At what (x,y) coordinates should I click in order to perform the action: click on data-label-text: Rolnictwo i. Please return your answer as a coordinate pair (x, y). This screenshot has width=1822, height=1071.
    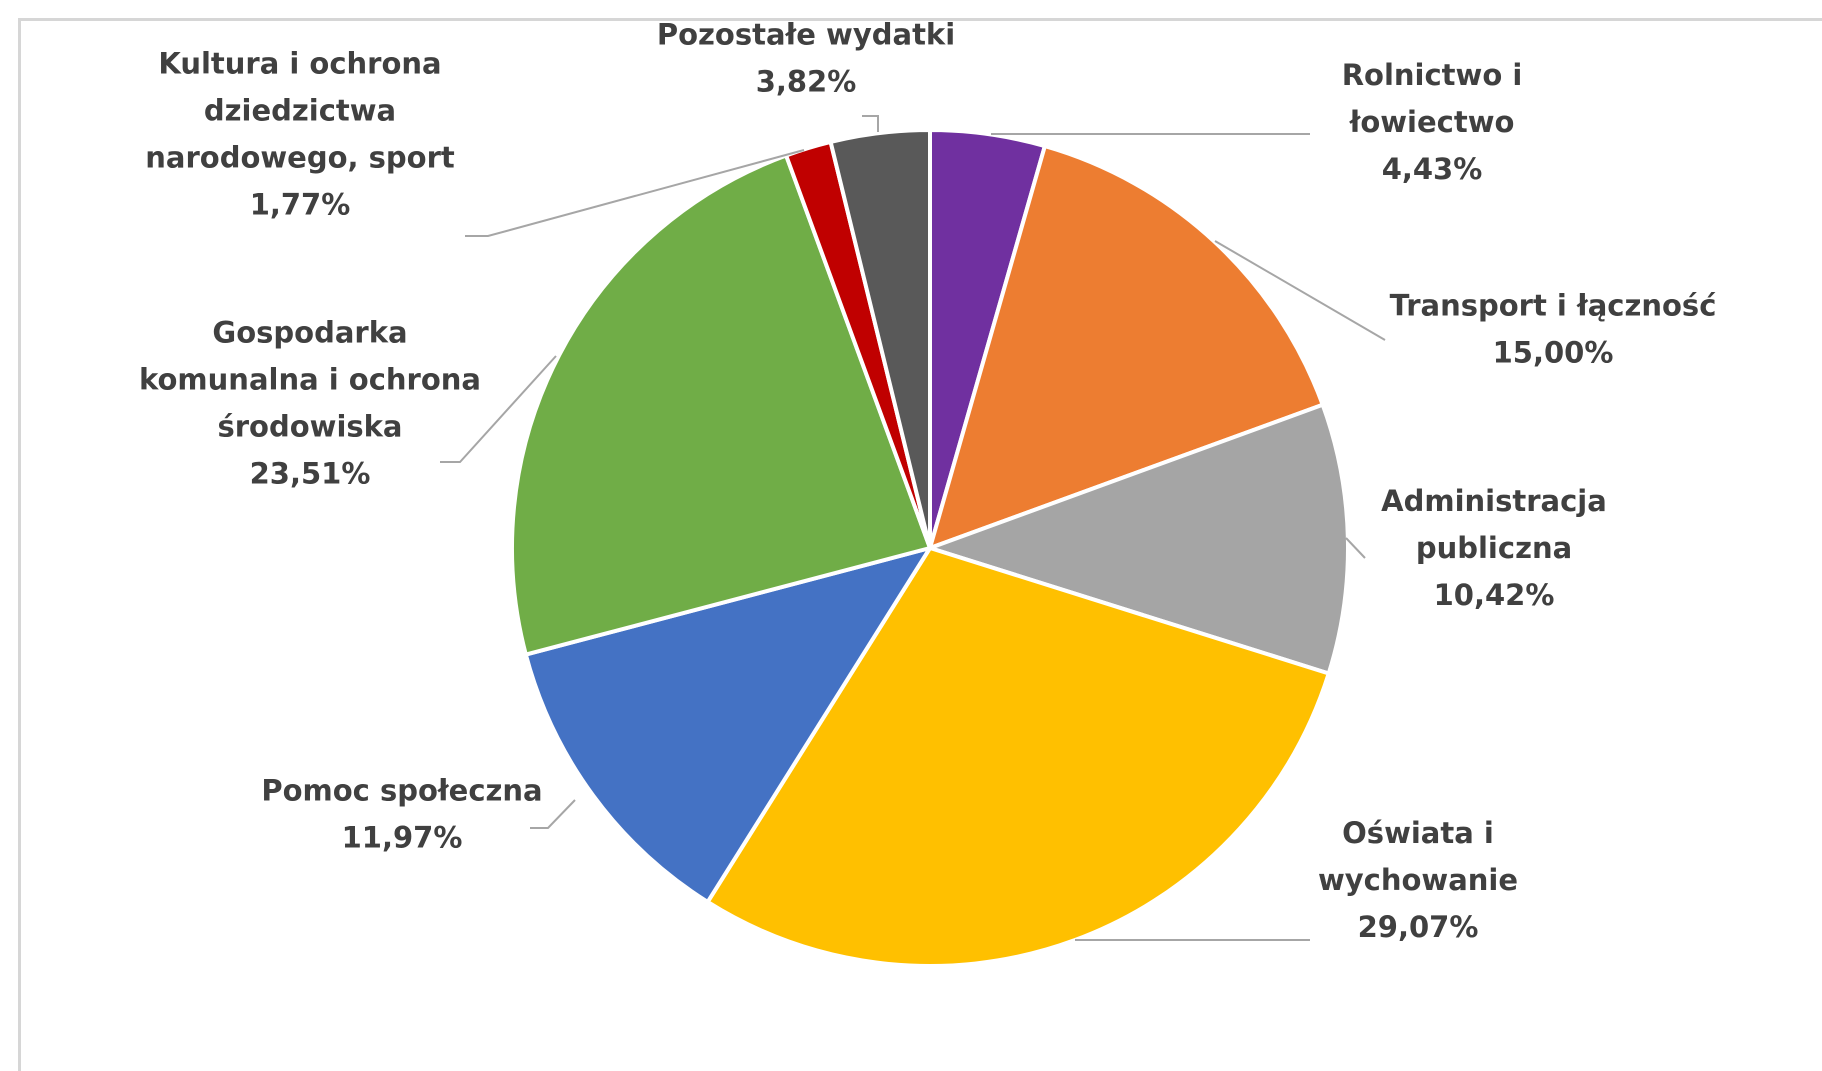
    Looking at the image, I should click on (1432, 75).